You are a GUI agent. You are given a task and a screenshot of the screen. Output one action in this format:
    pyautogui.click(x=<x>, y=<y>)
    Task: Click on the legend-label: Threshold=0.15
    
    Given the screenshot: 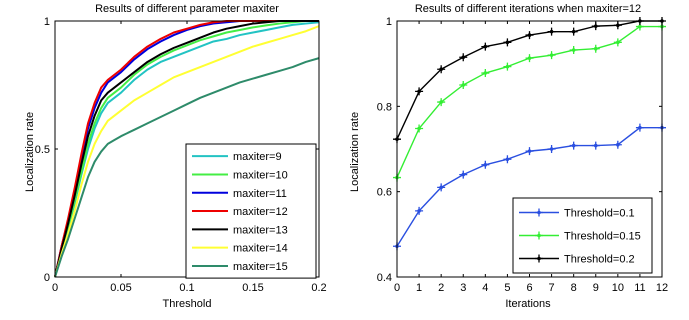 What is the action you would take?
    pyautogui.click(x=602, y=237)
    